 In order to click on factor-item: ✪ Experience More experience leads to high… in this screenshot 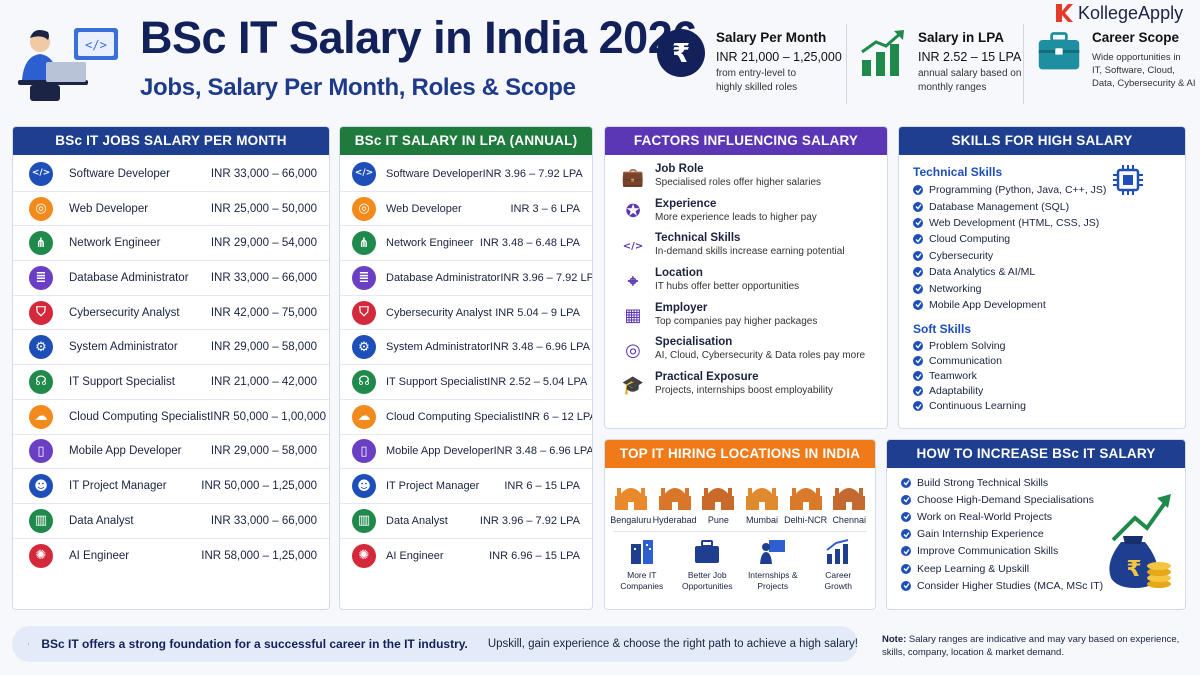, I will do `click(746, 215)`.